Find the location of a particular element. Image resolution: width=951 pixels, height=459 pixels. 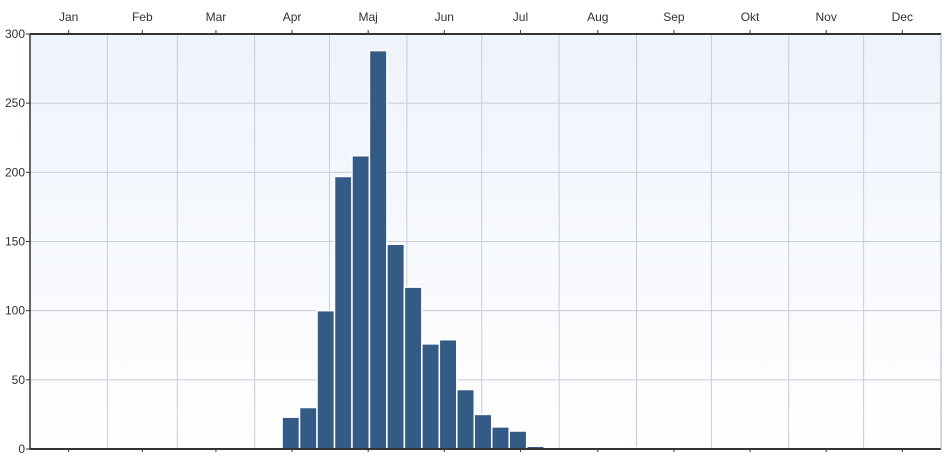

y-tick-label: 300 is located at coordinates (15, 34).